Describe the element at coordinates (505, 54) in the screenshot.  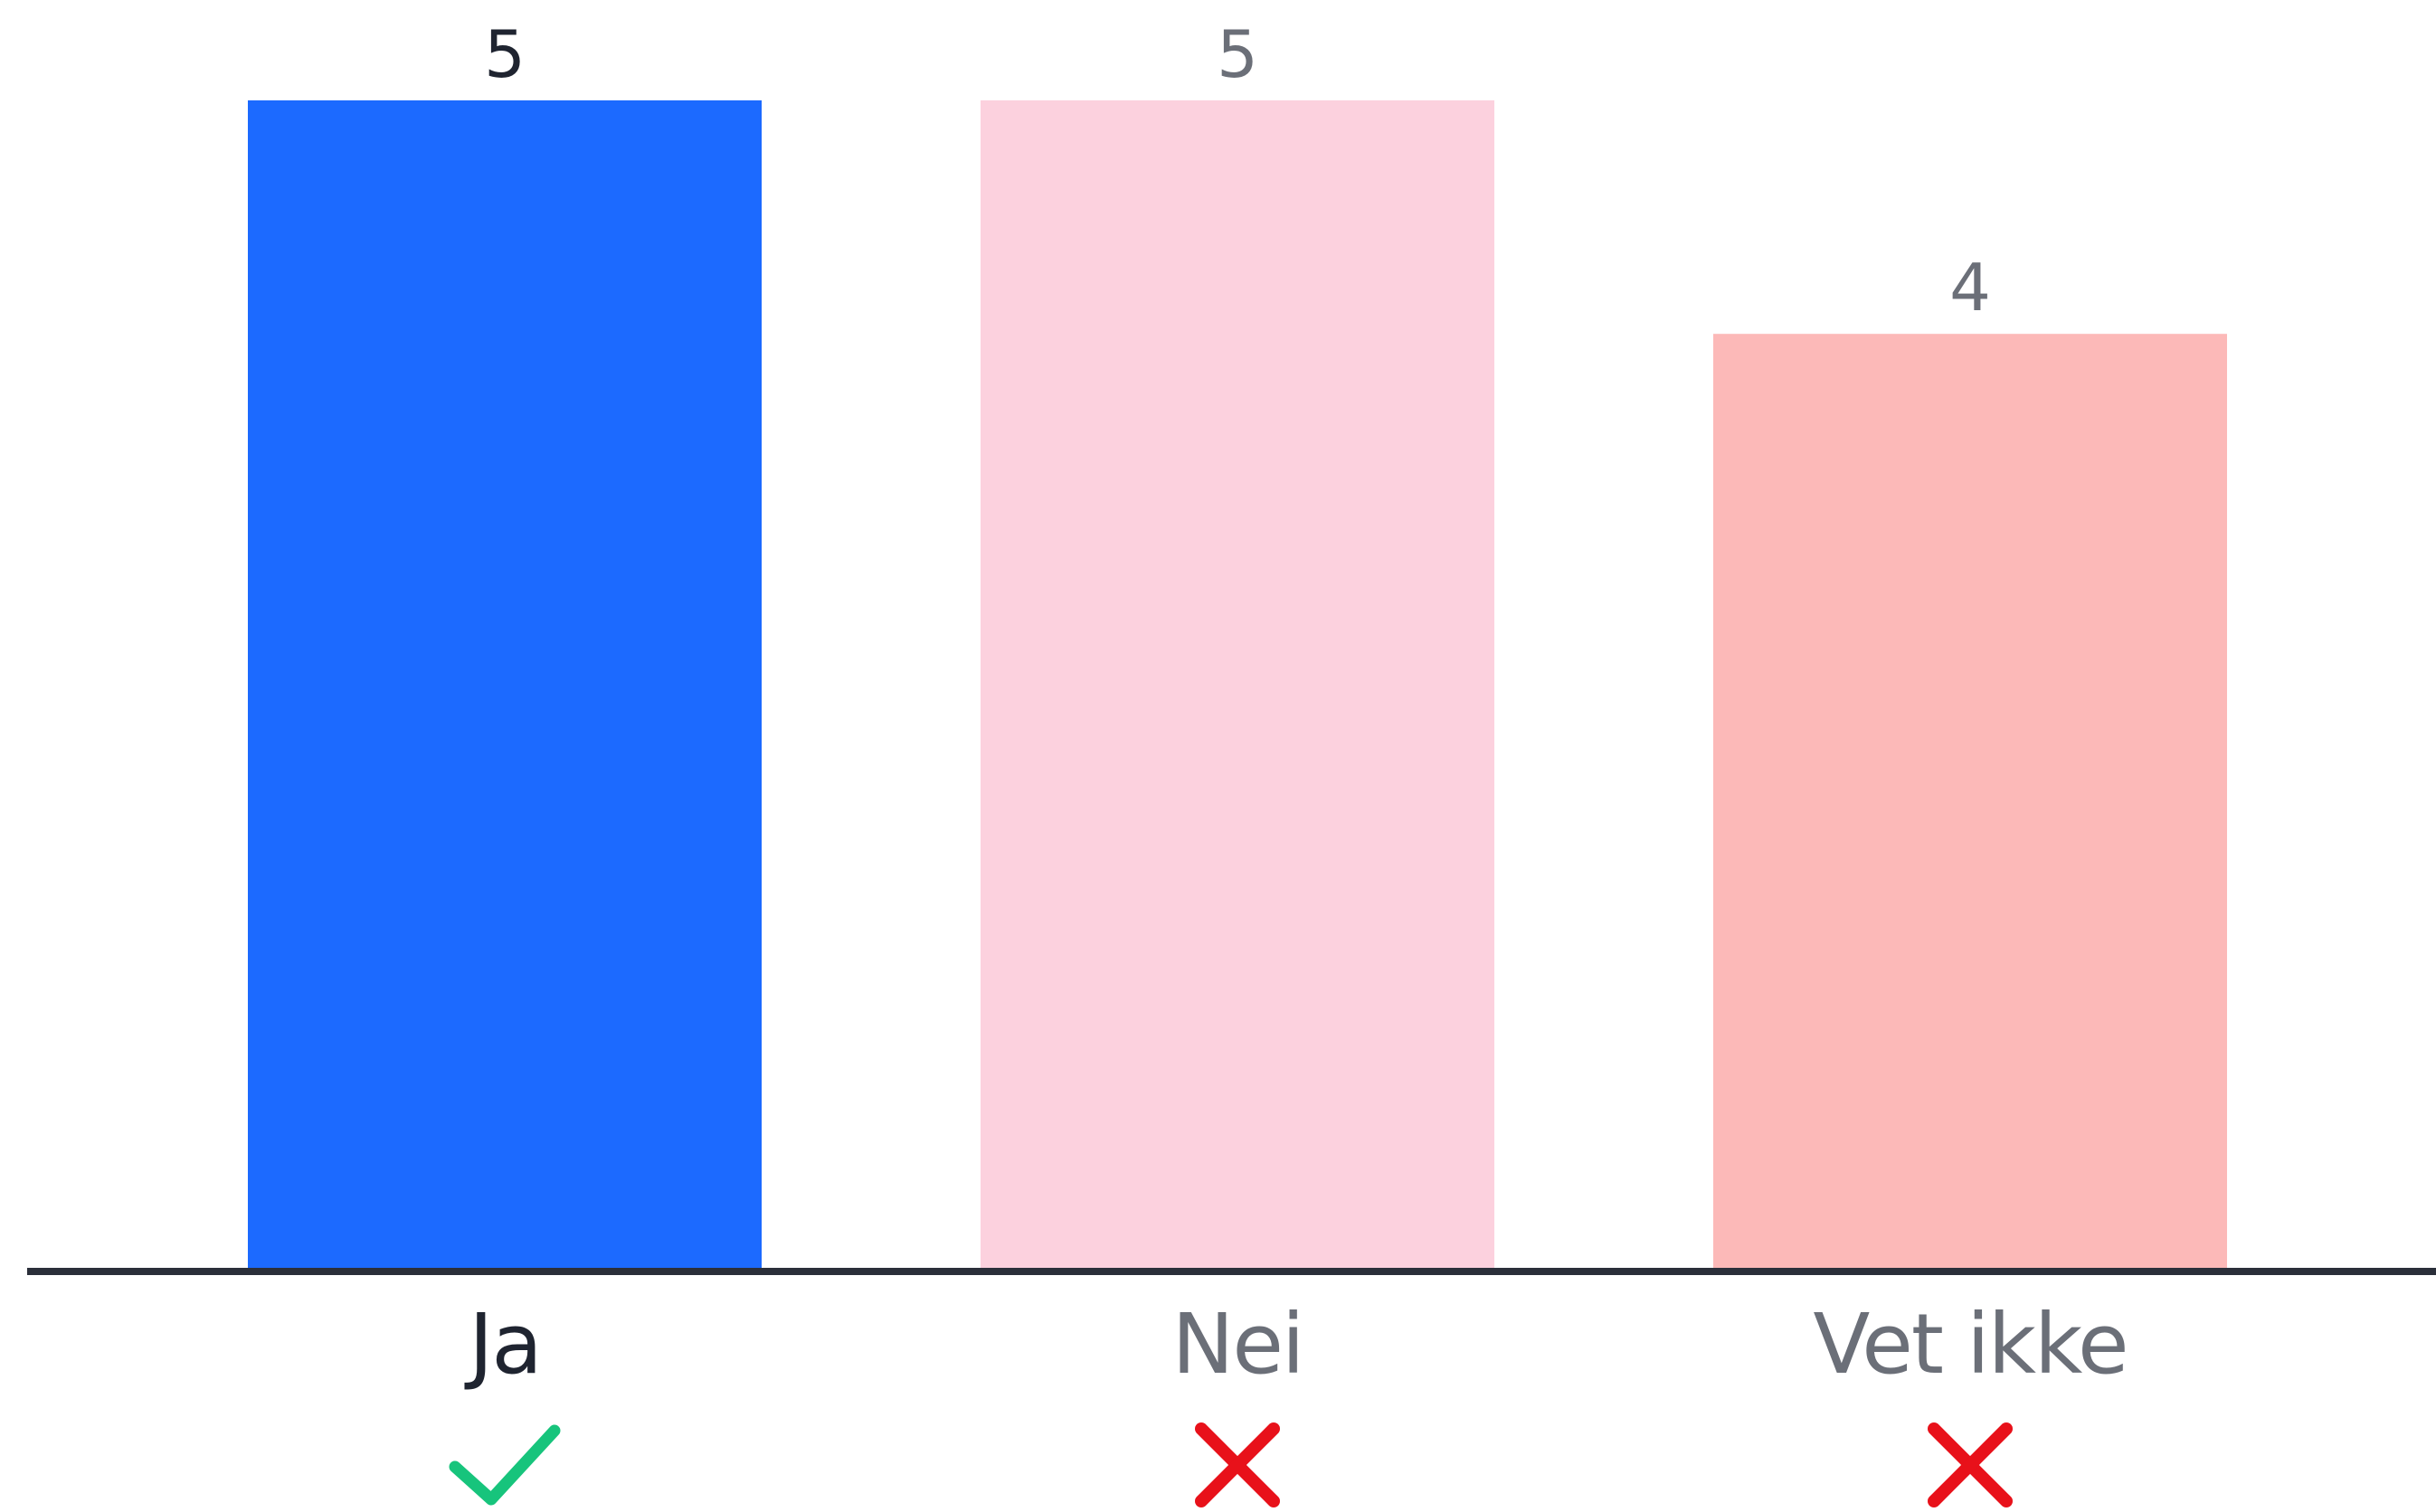
I see `value-label-ja: 5` at that location.